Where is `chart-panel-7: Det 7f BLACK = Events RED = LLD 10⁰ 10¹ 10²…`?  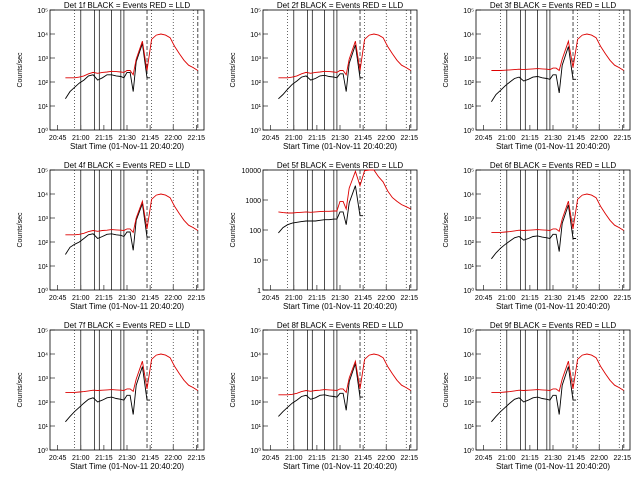 chart-panel-7: Det 7f BLACK = Events RED = LLD 10⁰ 10¹ 10²… is located at coordinates (111, 396).